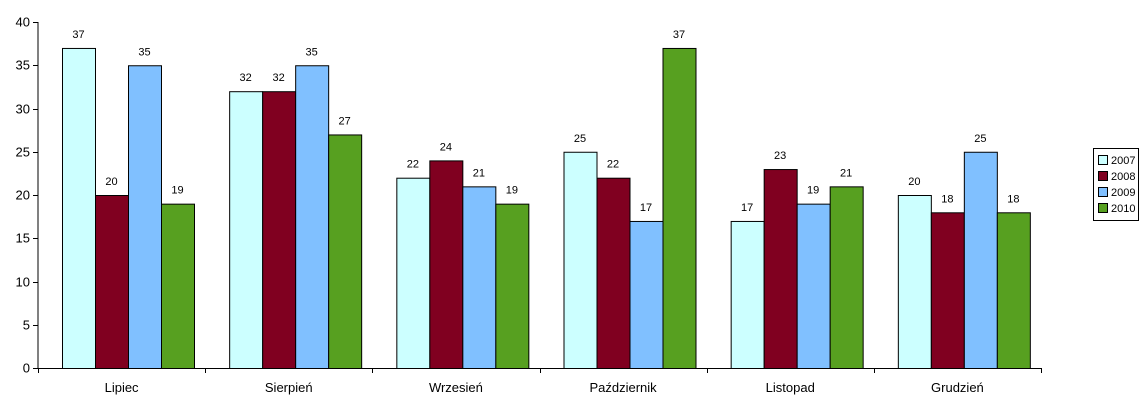  Describe the element at coordinates (1103, 176) in the screenshot. I see `legend-swatch-2008` at that location.